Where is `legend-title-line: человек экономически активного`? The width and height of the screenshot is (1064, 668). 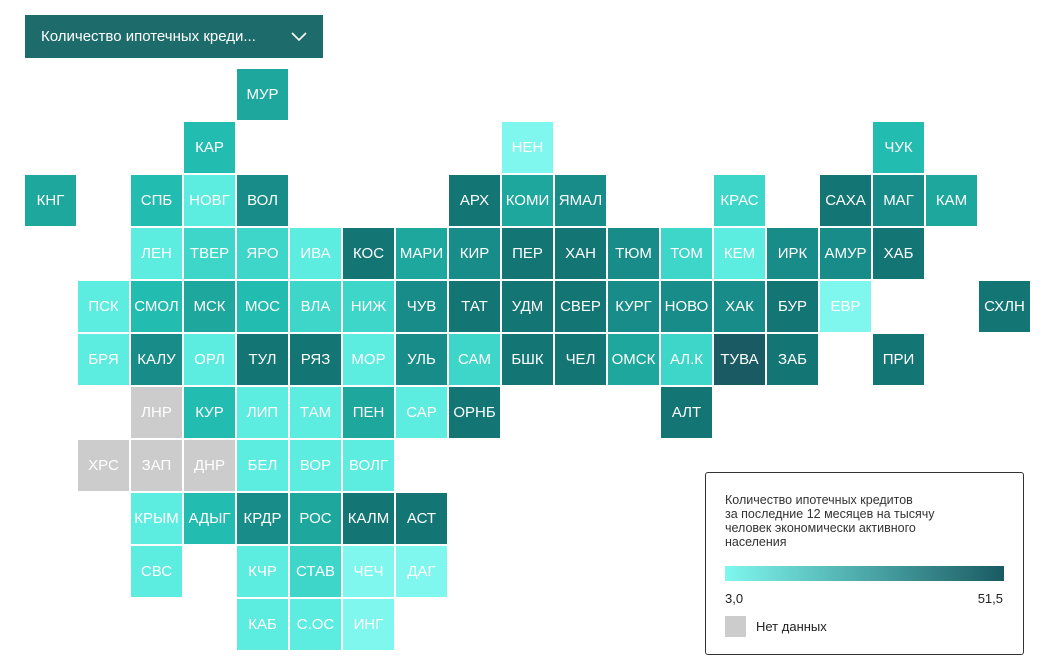 legend-title-line: человек экономически активного is located at coordinates (820, 528).